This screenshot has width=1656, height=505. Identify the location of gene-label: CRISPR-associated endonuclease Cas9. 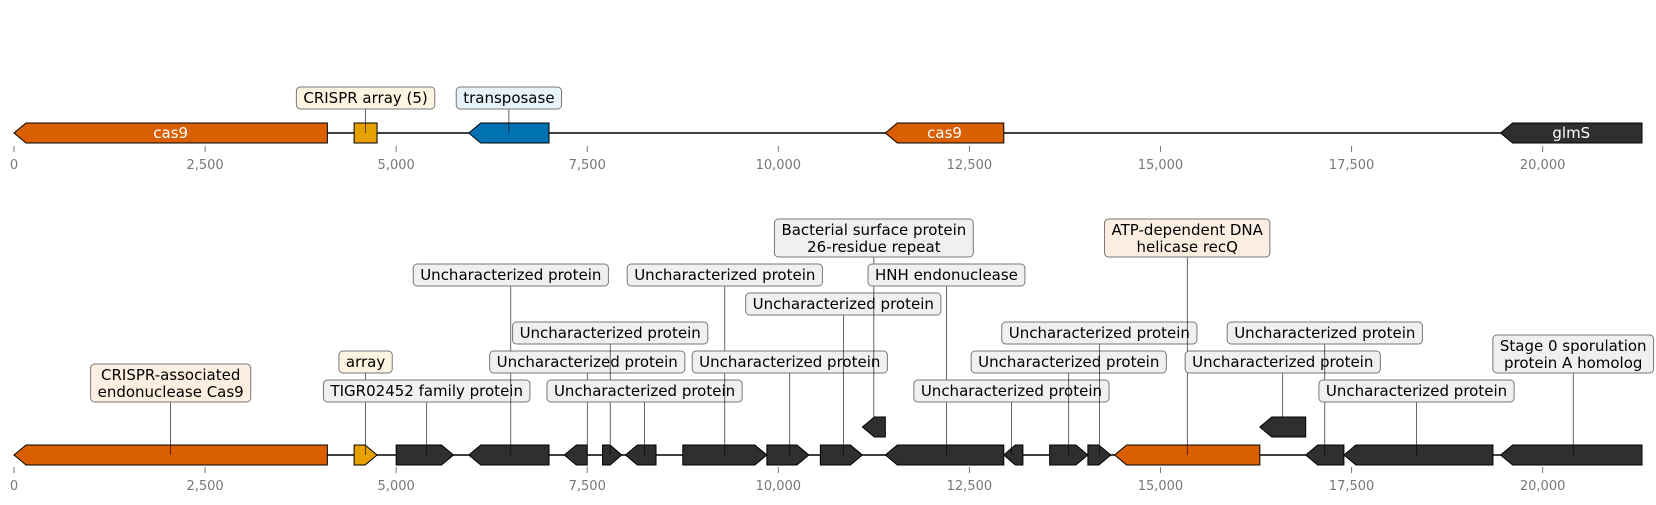
(171, 383).